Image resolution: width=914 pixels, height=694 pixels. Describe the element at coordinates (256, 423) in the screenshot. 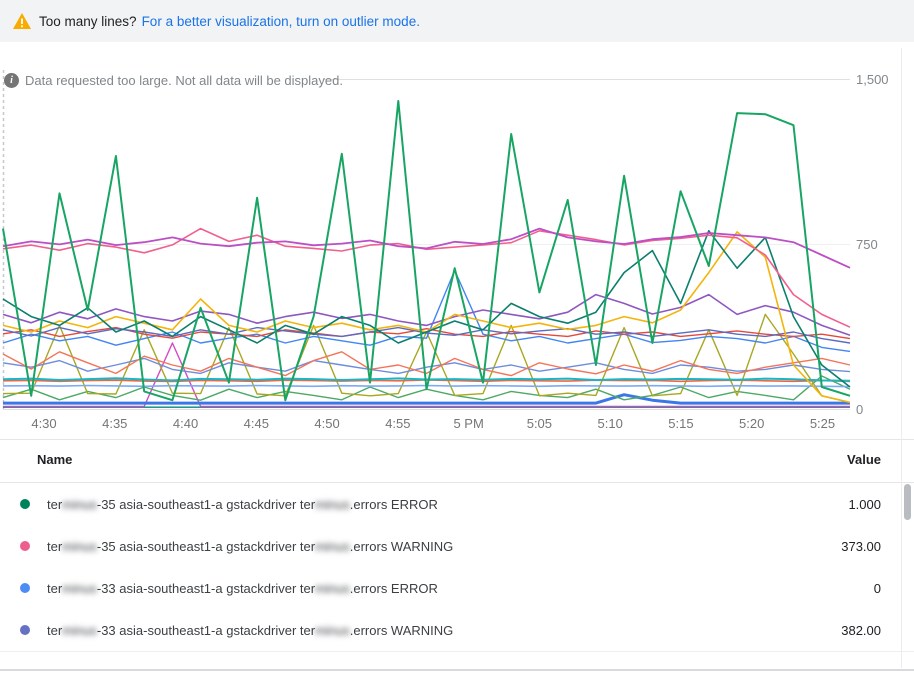

I see `x-axis-label: 4:45` at that location.